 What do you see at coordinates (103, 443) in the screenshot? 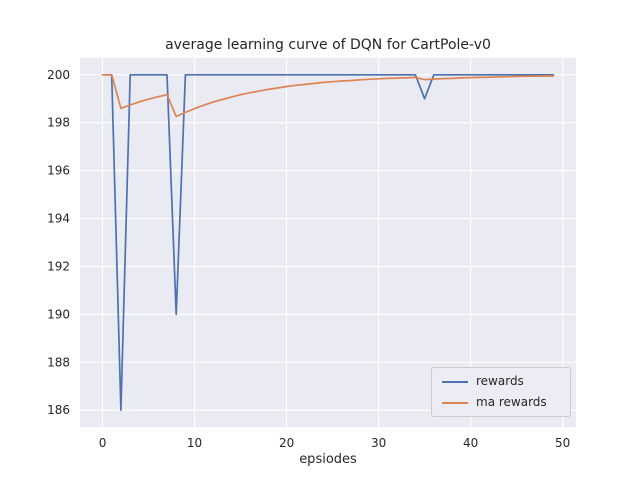
I see `x-tick-label: 0` at bounding box center [103, 443].